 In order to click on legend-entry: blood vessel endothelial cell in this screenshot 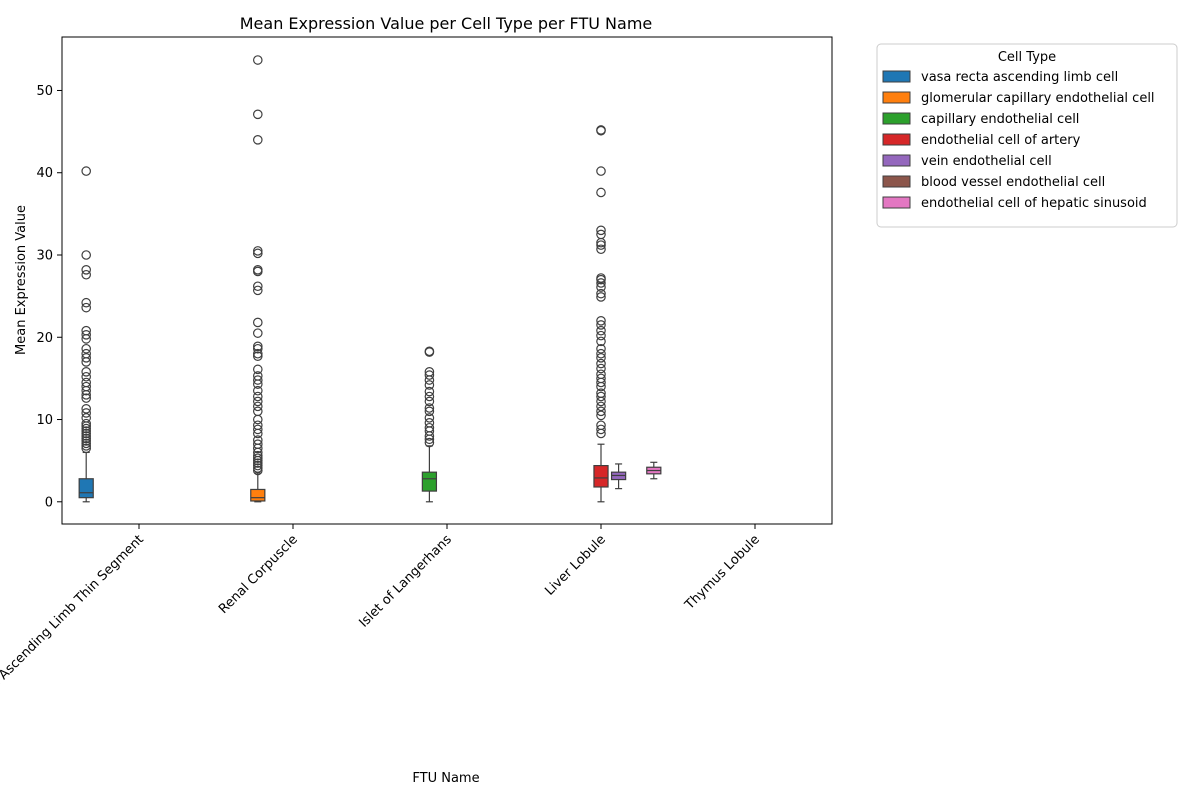, I will do `click(1013, 182)`.